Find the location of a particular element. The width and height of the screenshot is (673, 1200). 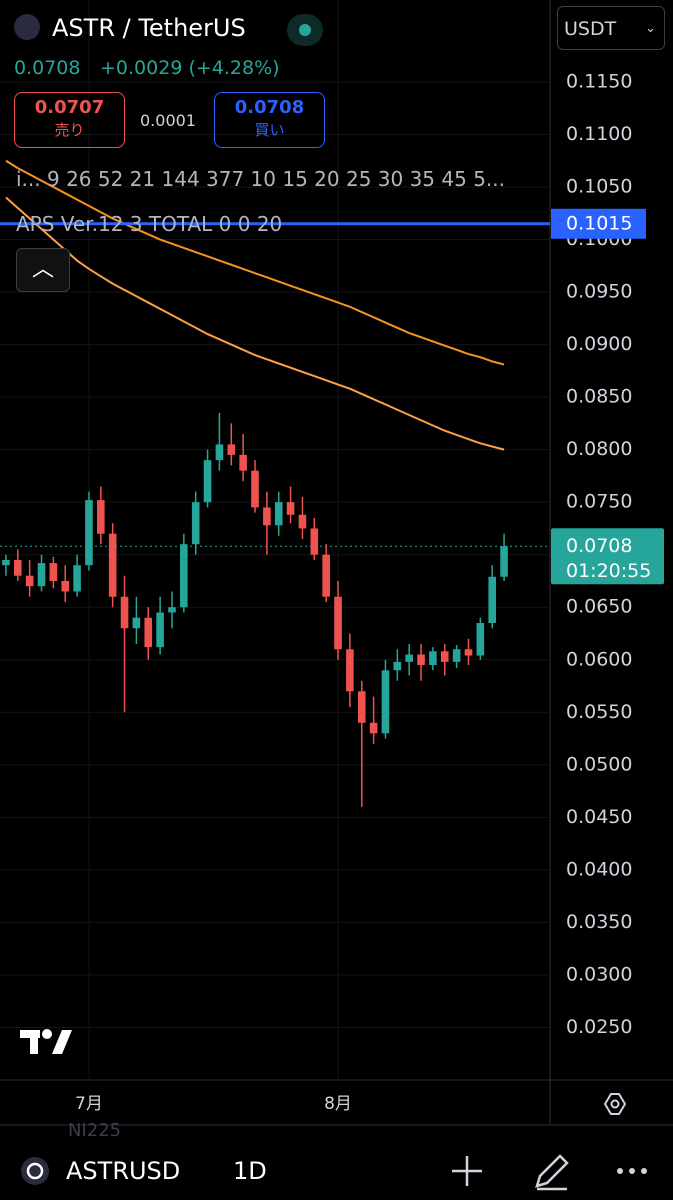

interval: 1D is located at coordinates (250, 1171).